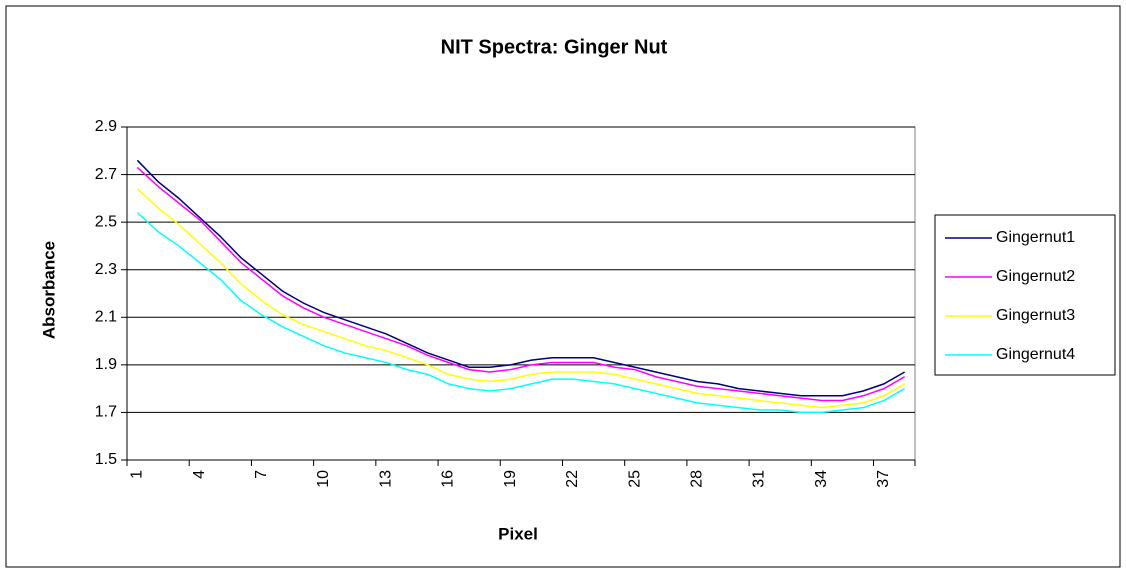  I want to click on x-tick-label: 19, so click(510, 479).